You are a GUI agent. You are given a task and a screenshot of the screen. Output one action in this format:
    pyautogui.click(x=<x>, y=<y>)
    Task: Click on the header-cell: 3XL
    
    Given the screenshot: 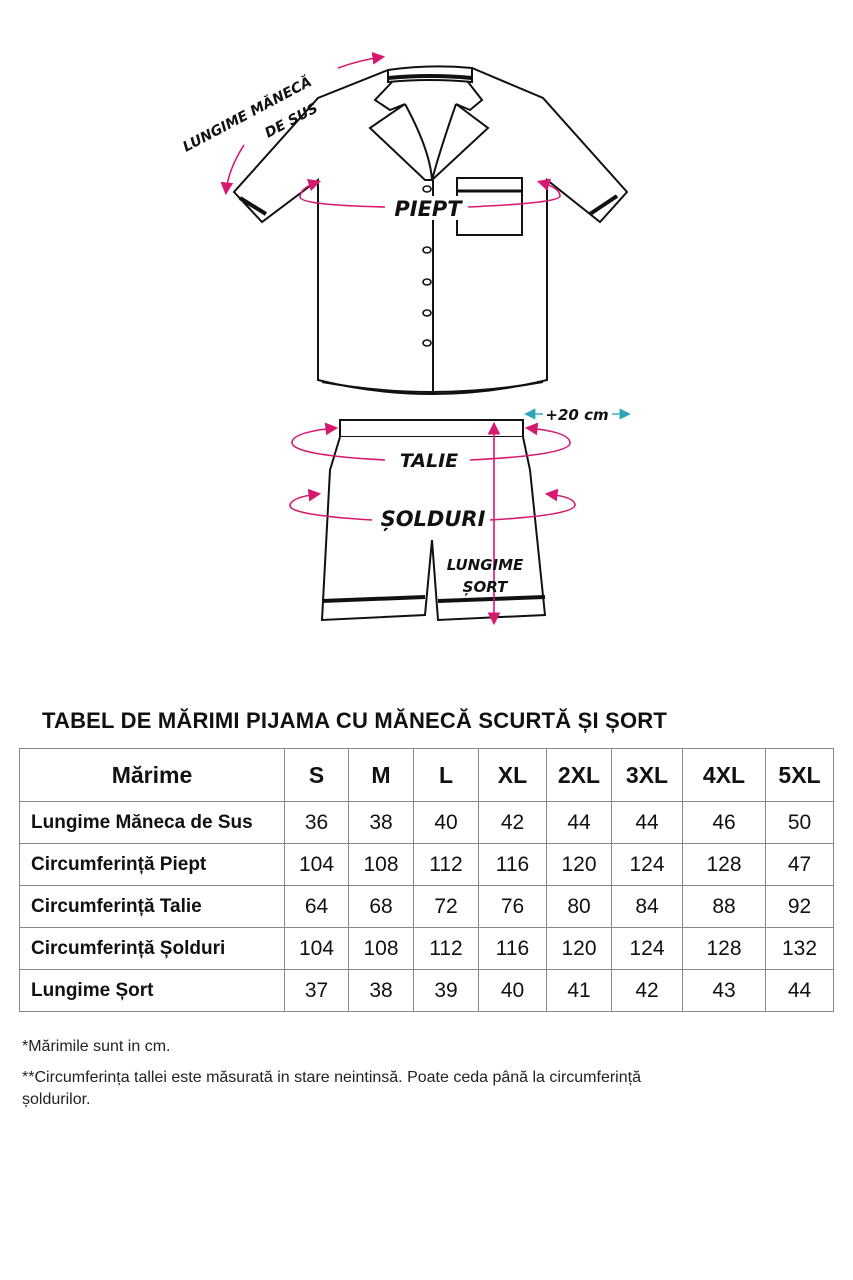 What is the action you would take?
    pyautogui.click(x=647, y=775)
    